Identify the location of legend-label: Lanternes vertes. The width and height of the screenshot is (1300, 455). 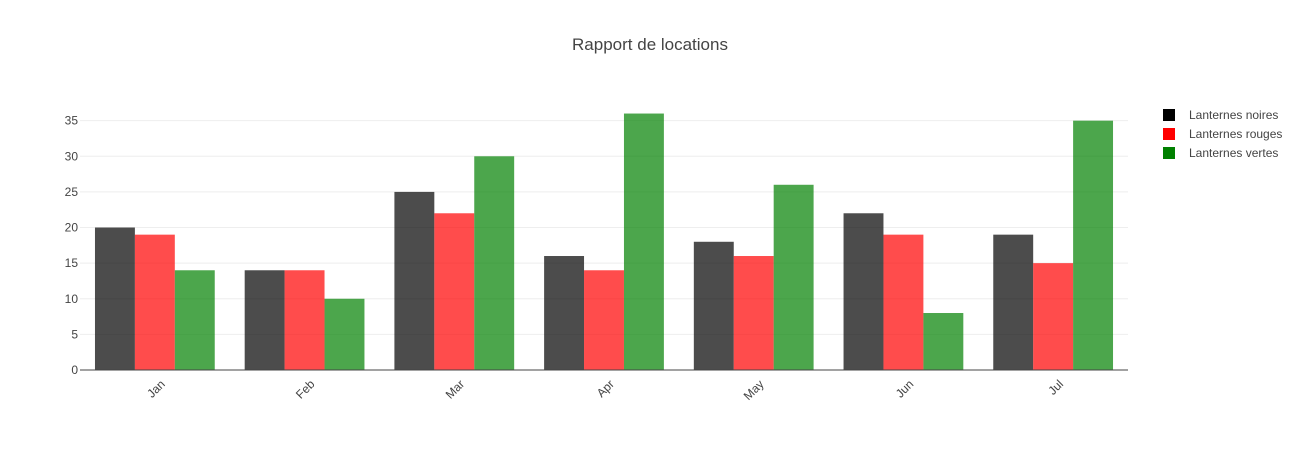
(1233, 153).